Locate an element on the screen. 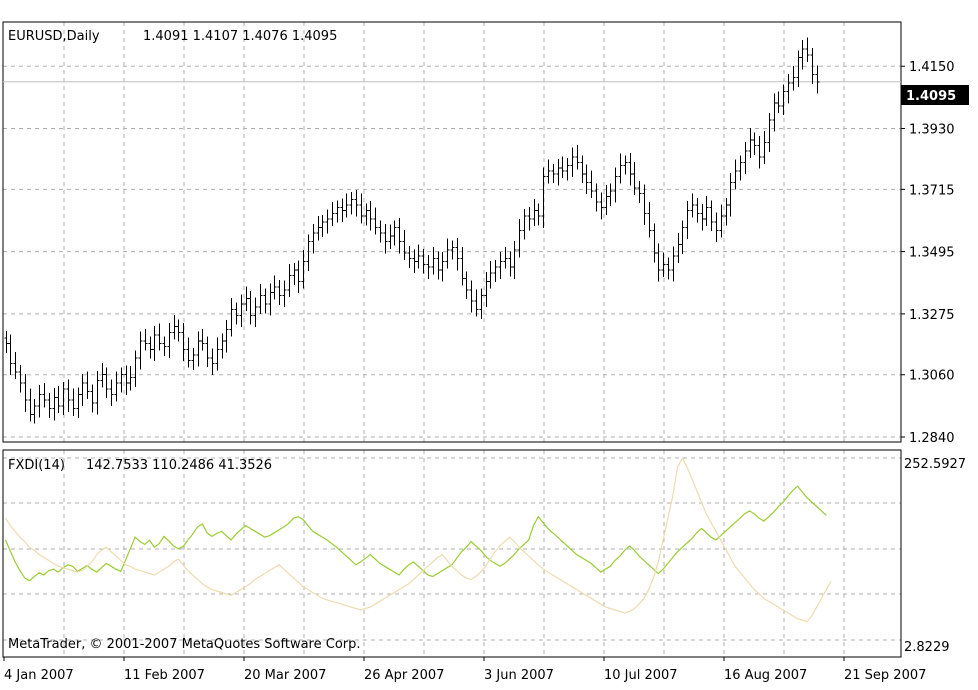 Image resolution: width=978 pixels, height=690 pixels. y-tick-label: 1.3715 is located at coordinates (932, 190).